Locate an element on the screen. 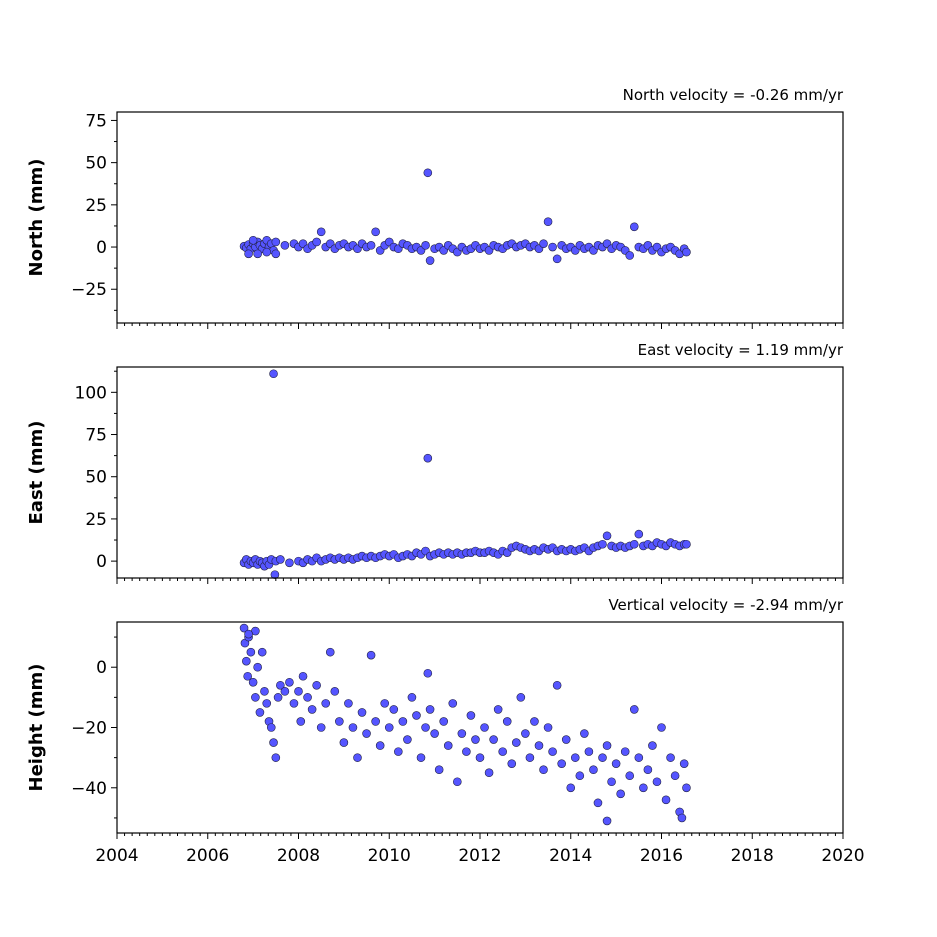 The width and height of the screenshot is (937, 937). east-y-axis-label: East (mm) is located at coordinates (36, 473).